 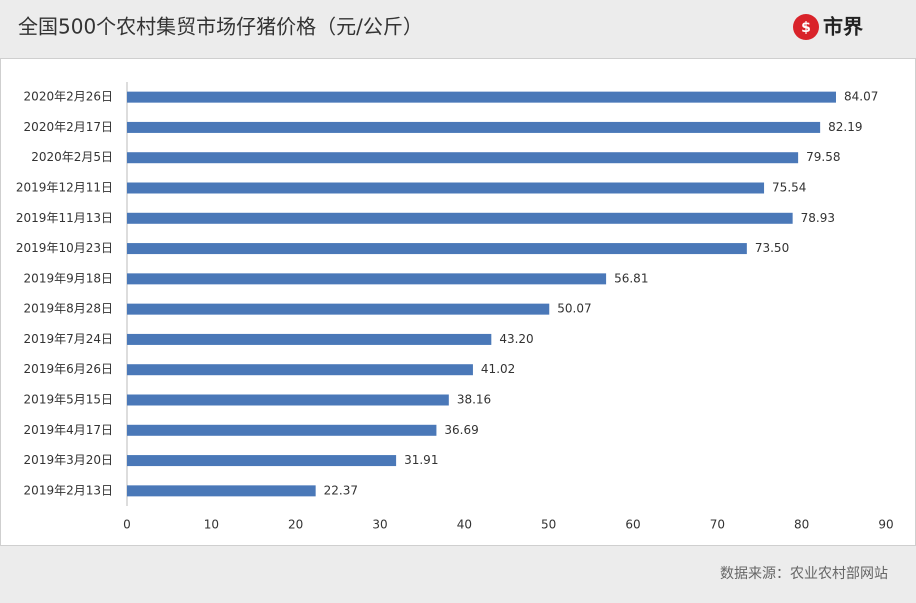 What do you see at coordinates (717, 525) in the screenshot?
I see `x-tick-label: 70` at bounding box center [717, 525].